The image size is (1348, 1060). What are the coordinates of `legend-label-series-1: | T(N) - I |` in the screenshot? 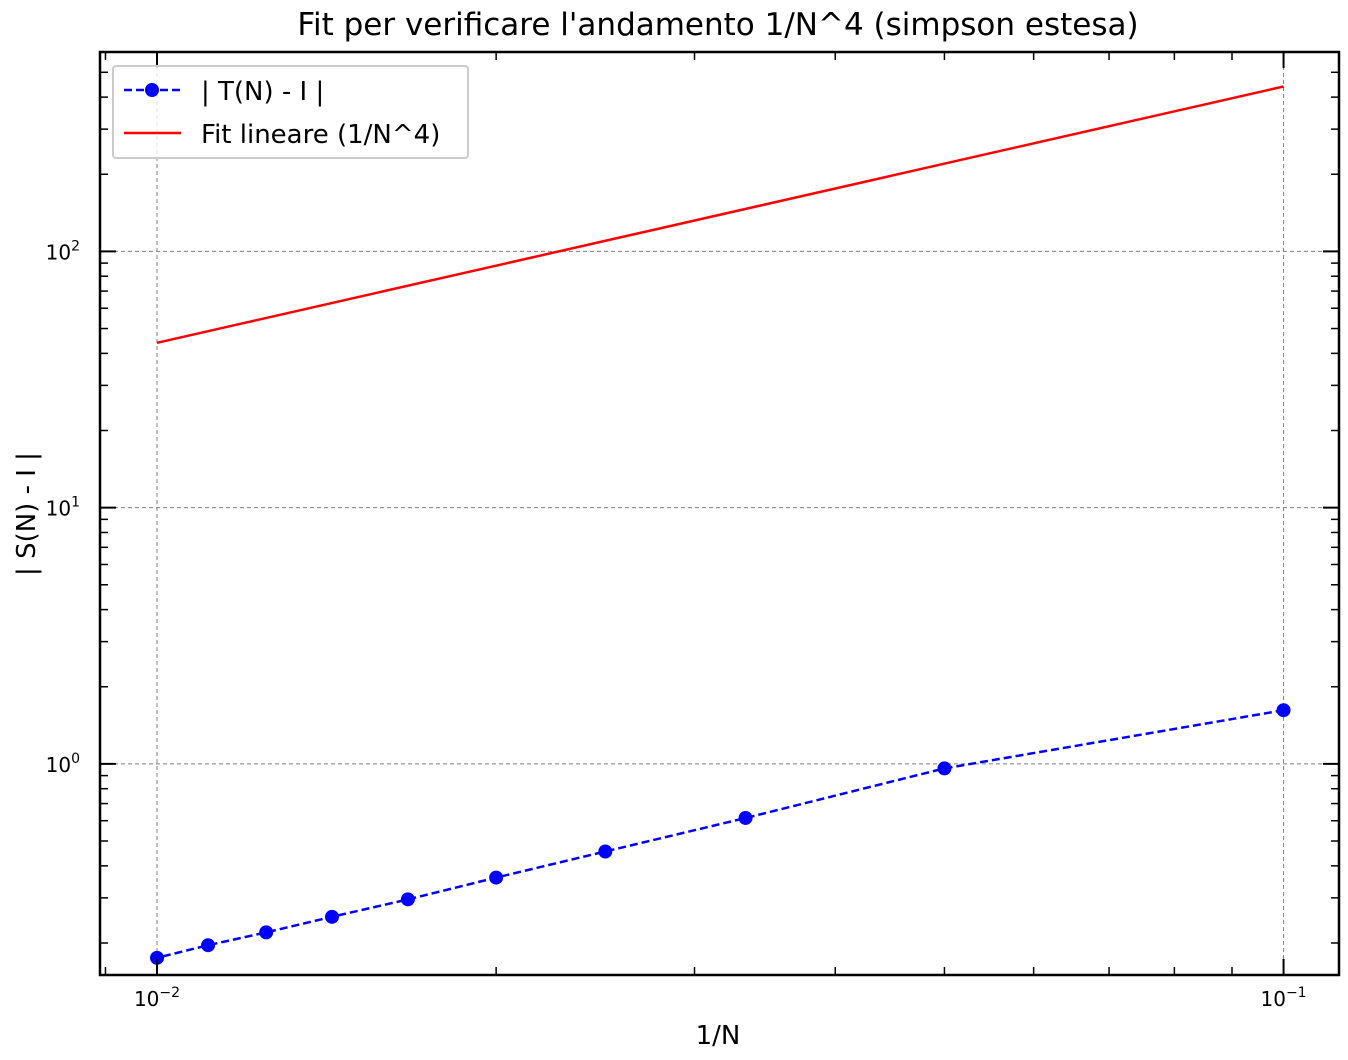 It's located at (262, 92).